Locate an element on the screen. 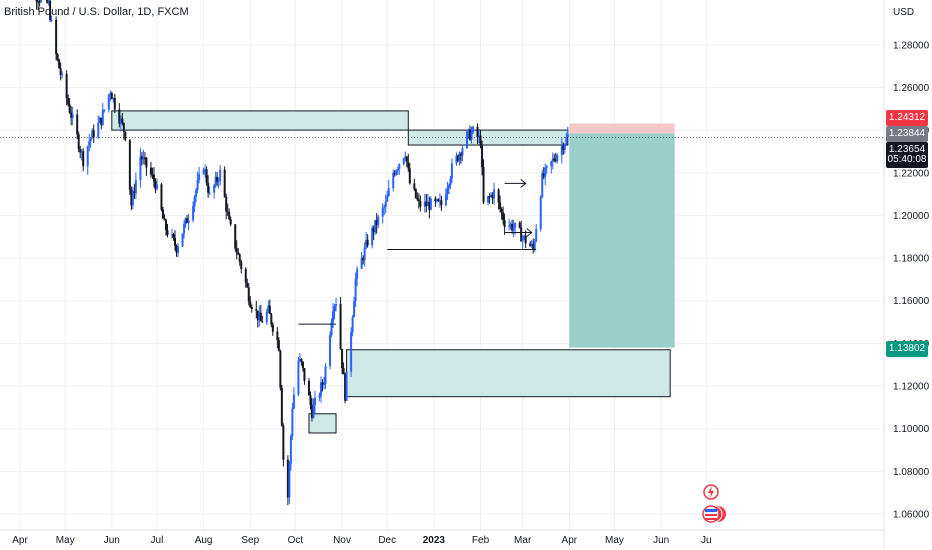 The height and width of the screenshot is (550, 932). us-flag-icon is located at coordinates (714, 514).